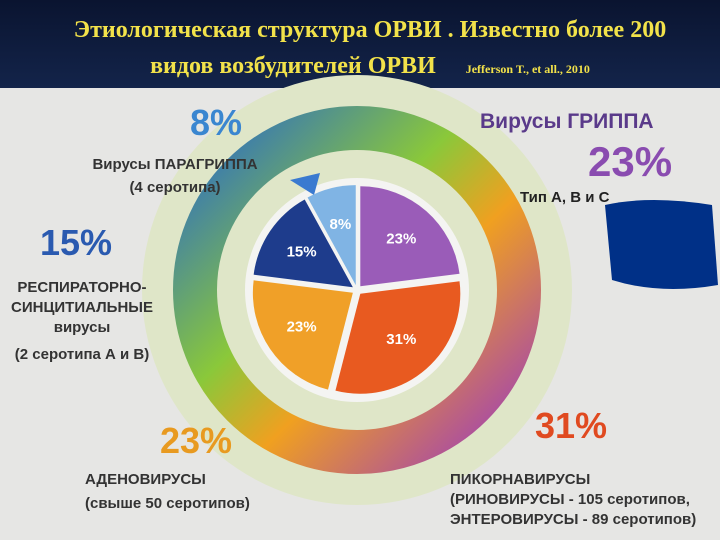  Describe the element at coordinates (216, 122) in the screenshot. I see `percent-label: 8%` at that location.